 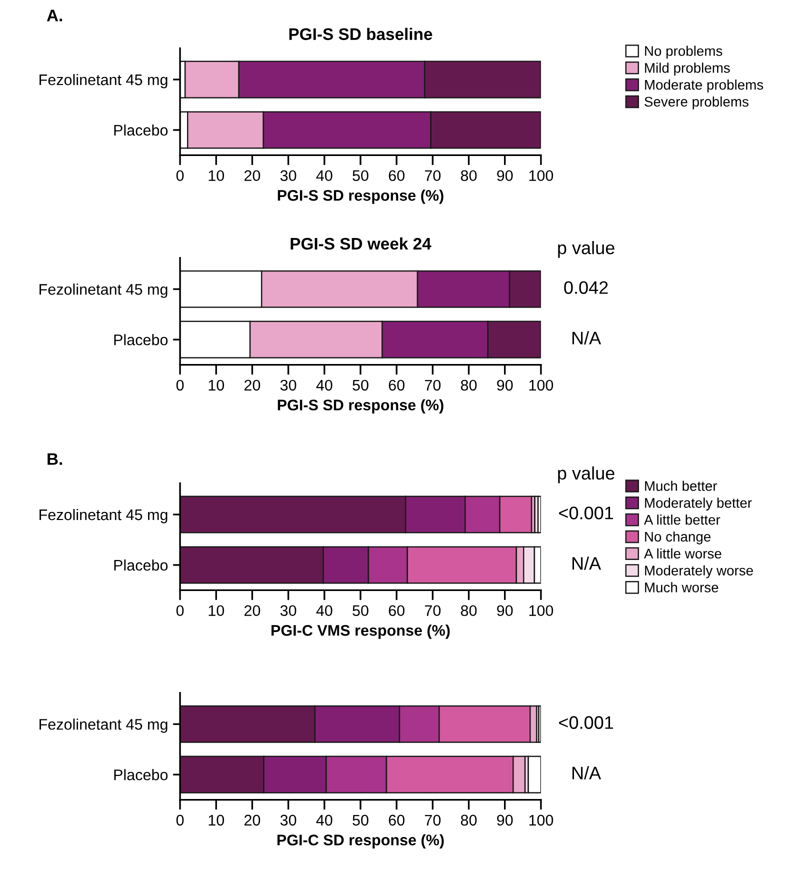 I want to click on legend-label: A little better, so click(x=682, y=519).